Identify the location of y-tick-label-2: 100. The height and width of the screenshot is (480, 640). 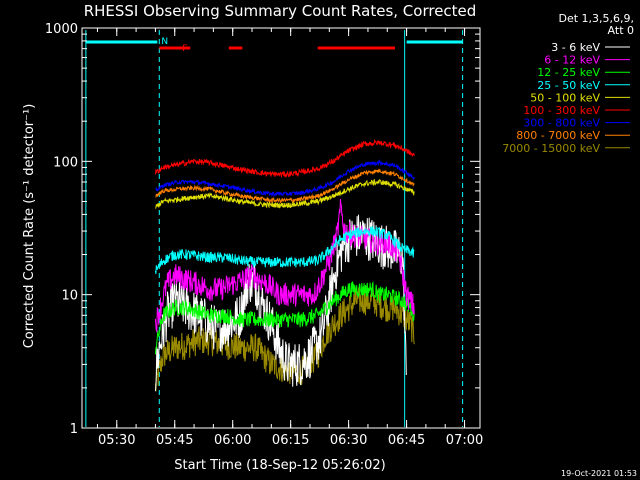
(65, 162).